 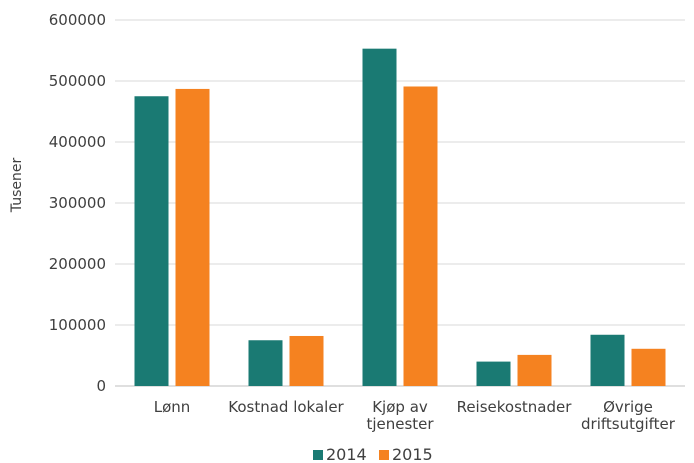 What do you see at coordinates (77, 81) in the screenshot?
I see `y-tick-label: 500000` at bounding box center [77, 81].